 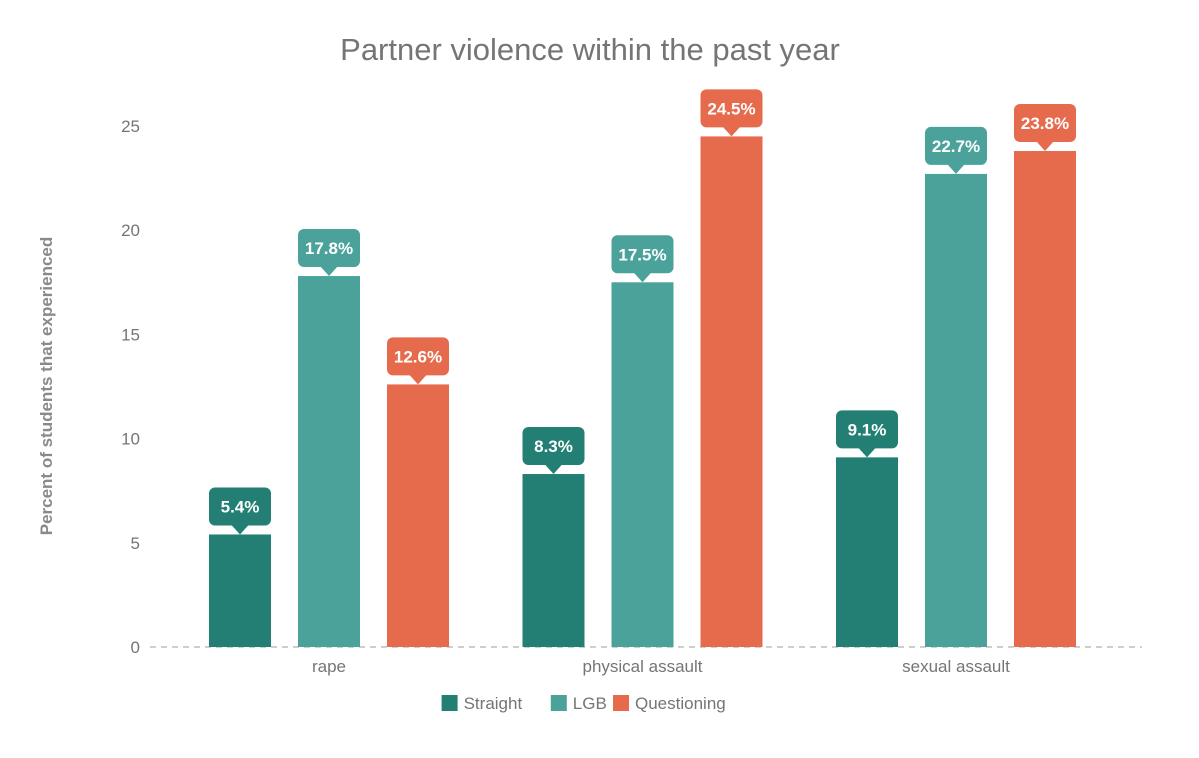 I want to click on data-label: 17.8%, so click(x=329, y=248).